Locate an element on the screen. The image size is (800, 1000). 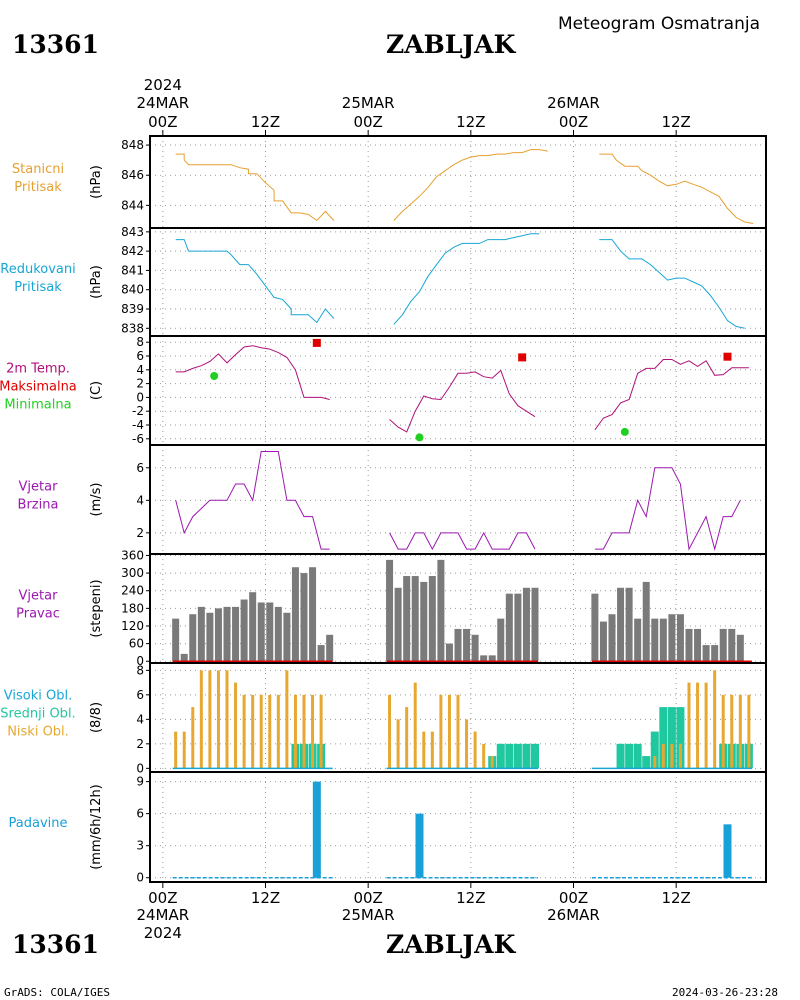
date-label-bottom: 25MAR is located at coordinates (368, 915).